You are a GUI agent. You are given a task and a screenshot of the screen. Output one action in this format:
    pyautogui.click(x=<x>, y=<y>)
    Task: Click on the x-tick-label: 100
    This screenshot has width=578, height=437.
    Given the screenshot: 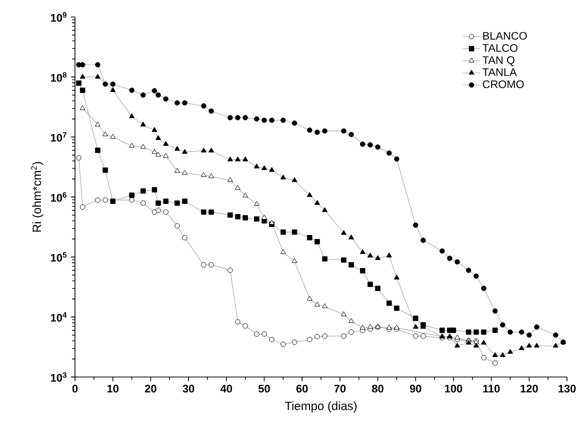 What is the action you would take?
    pyautogui.click(x=453, y=388)
    